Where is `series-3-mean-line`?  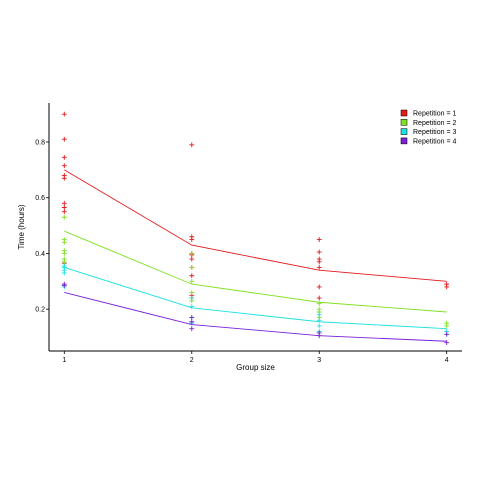
series-3-mean-line is located at coordinates (255, 298).